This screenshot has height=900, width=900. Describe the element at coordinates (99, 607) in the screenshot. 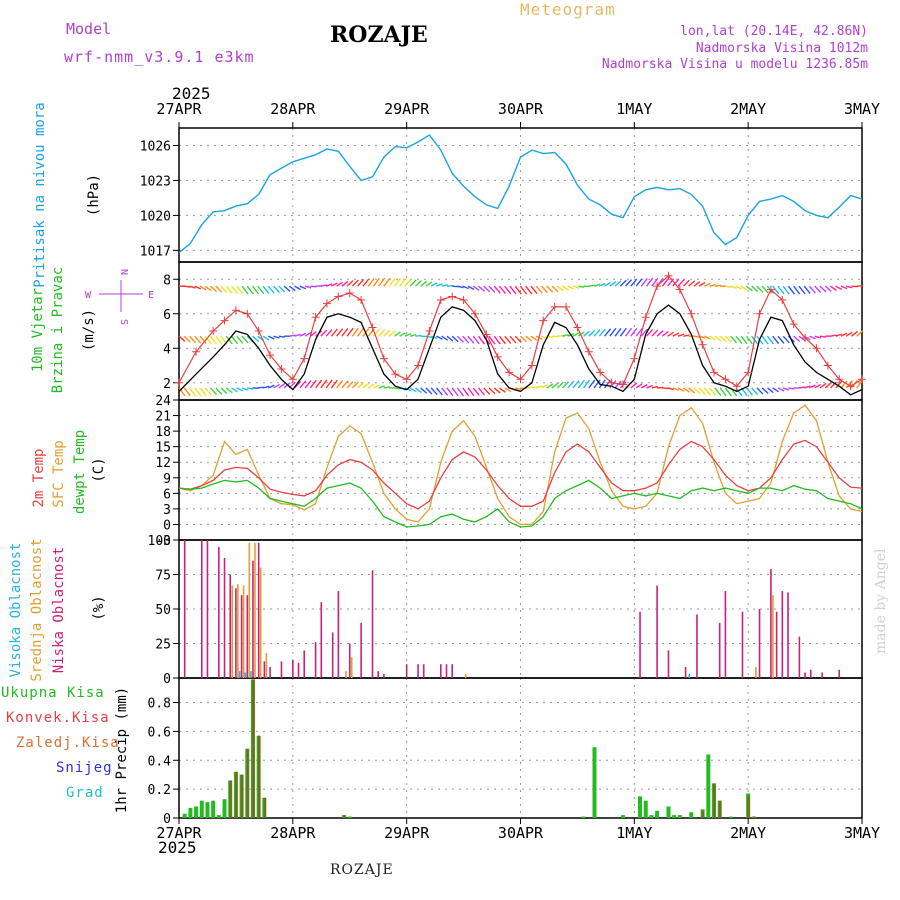

I see `cloud-ylabel: (%)` at that location.